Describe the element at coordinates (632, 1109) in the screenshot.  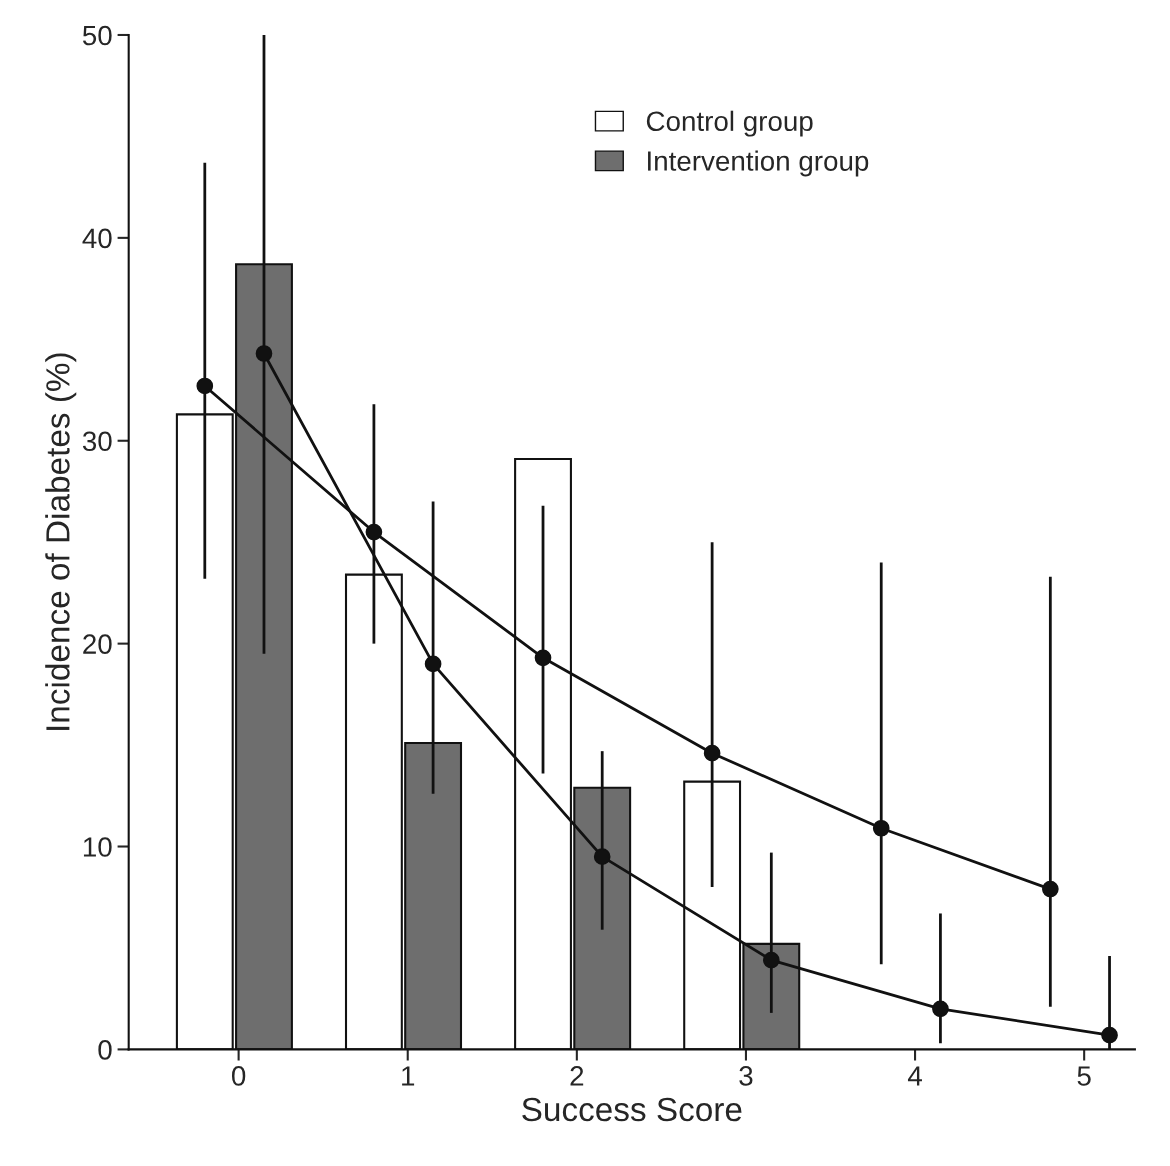
I see `x-axis-title: Success Score` at that location.